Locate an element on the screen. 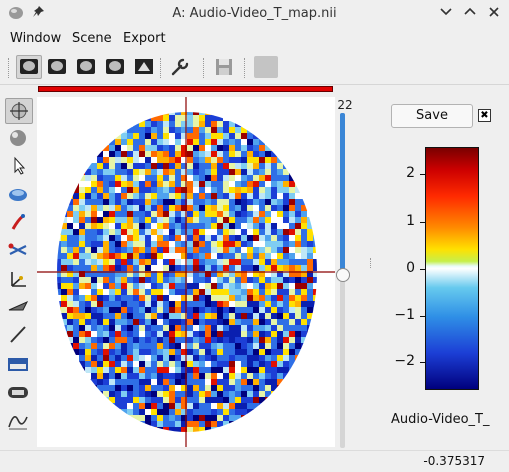 The height and width of the screenshot is (472, 509). distance-icon is located at coordinates (18, 392).